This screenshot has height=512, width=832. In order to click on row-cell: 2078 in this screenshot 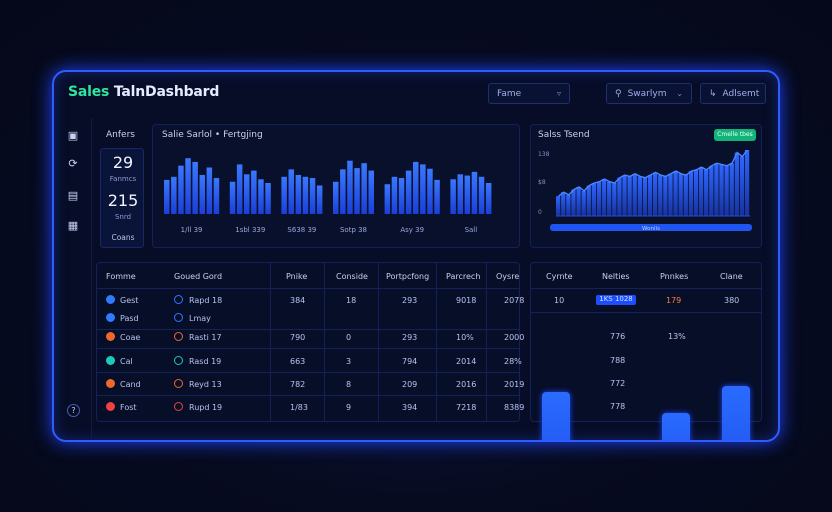, I will do `click(514, 300)`.